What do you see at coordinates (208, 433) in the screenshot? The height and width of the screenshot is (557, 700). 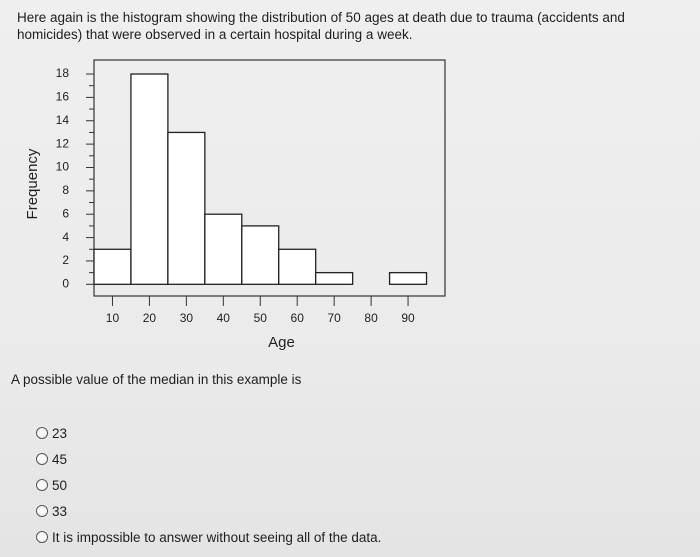 I see `option-23: 23` at bounding box center [208, 433].